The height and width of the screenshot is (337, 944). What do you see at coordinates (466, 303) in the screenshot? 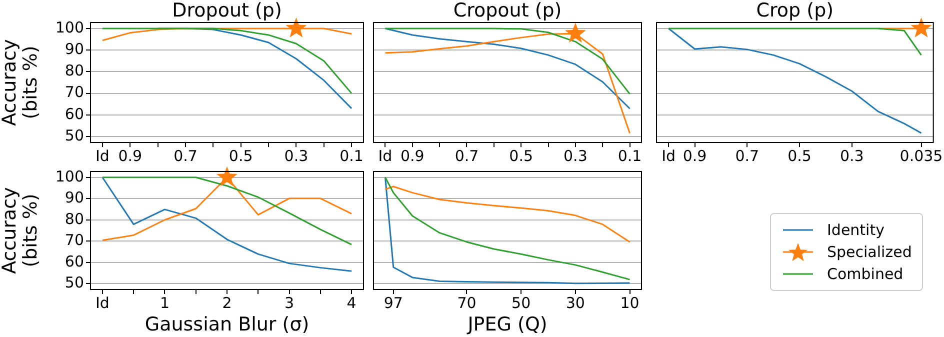
I see `x-tick-label: 70` at bounding box center [466, 303].